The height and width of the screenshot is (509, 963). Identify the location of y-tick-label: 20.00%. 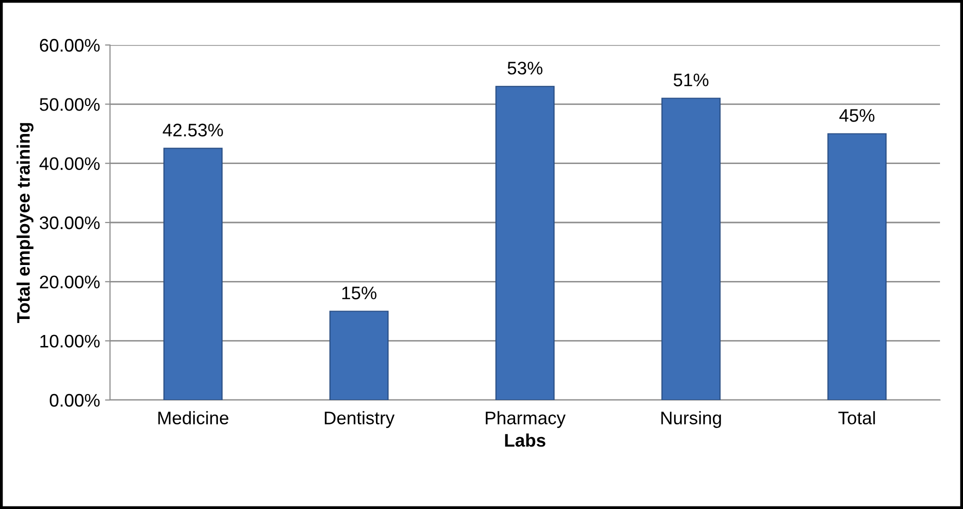
(70, 282).